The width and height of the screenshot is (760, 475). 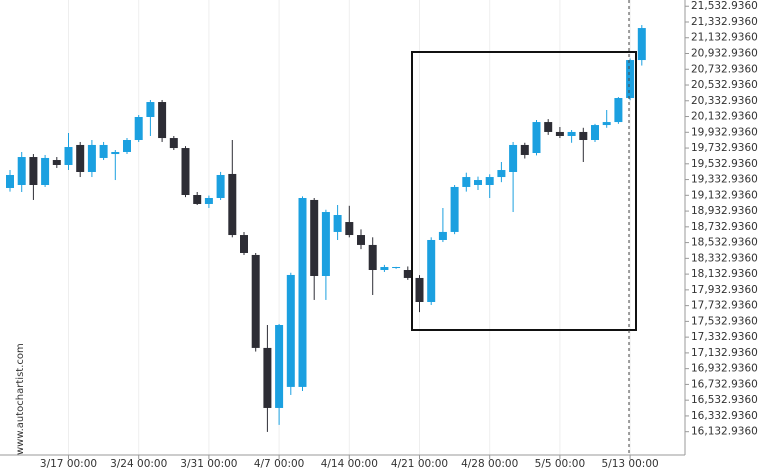 I want to click on y-tick-label: 17,532.9360, so click(x=724, y=321).